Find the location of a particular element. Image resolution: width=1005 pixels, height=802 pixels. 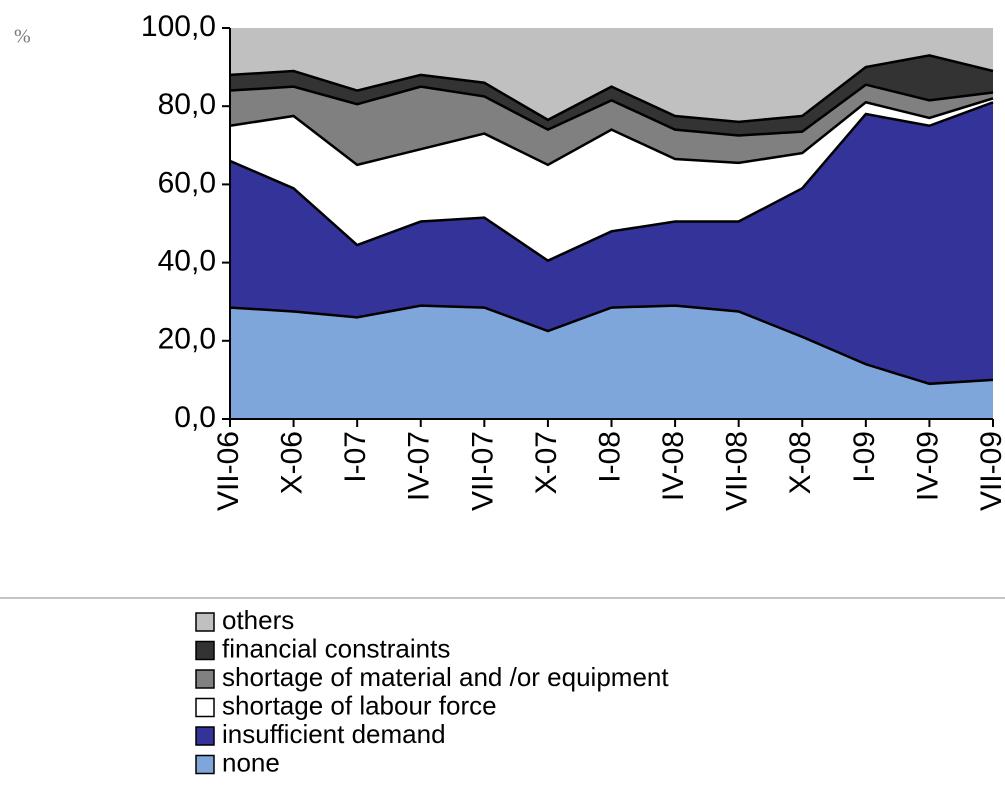

y-tick-label: 60,0 is located at coordinates (187, 182).